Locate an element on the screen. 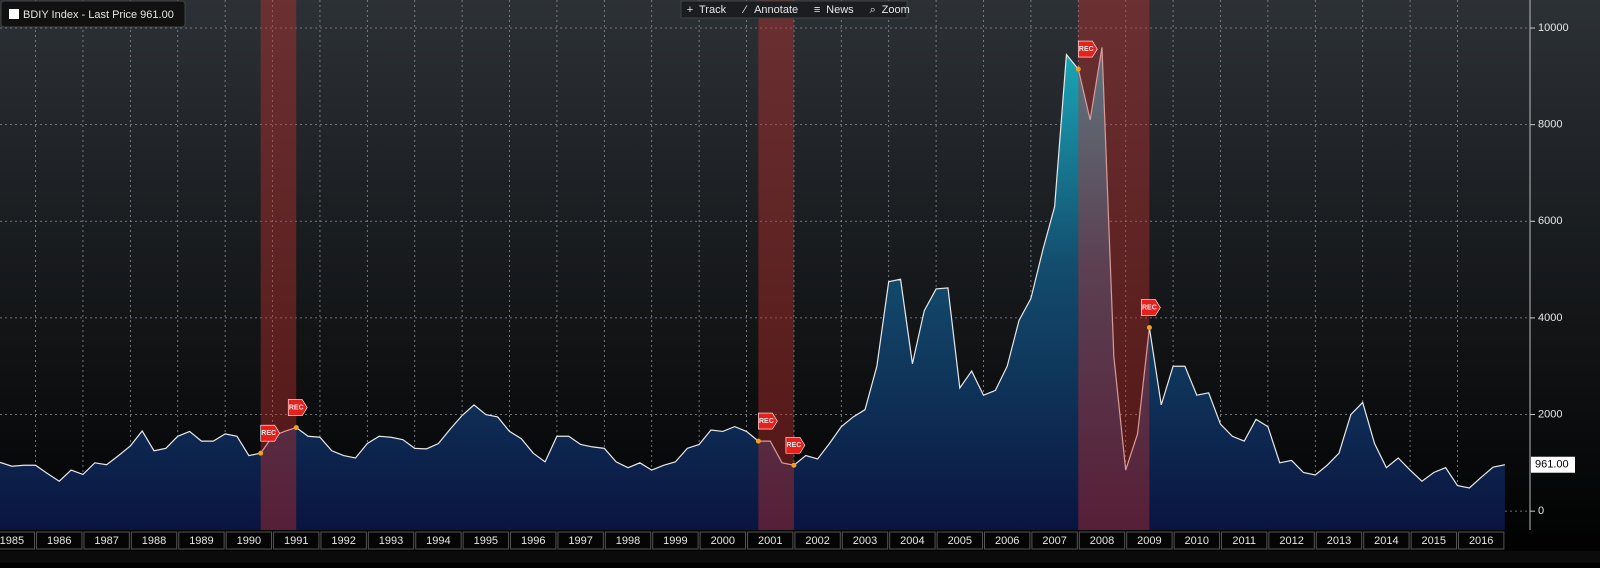 This screenshot has width=1600, height=568. x-tick-label: 1995 is located at coordinates (486, 541).